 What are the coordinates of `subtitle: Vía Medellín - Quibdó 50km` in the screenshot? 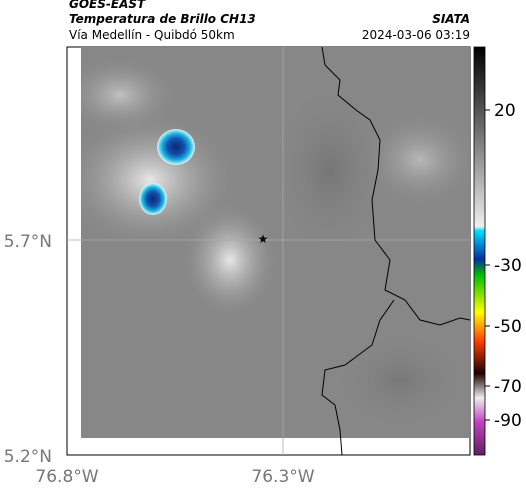 It's located at (152, 35).